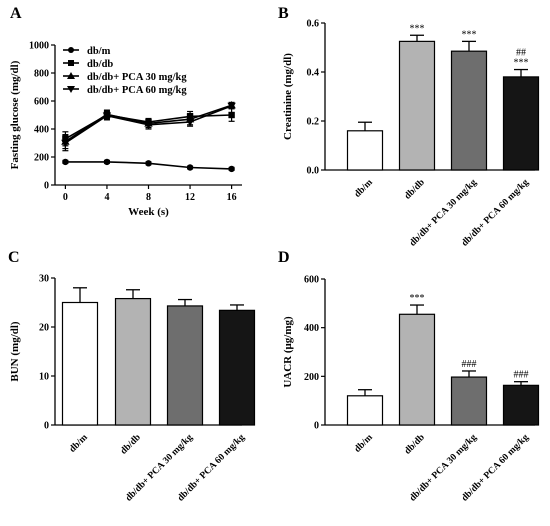 The height and width of the screenshot is (526, 550). Describe the element at coordinates (100, 64) in the screenshot. I see `legend-label: db/db` at that location.